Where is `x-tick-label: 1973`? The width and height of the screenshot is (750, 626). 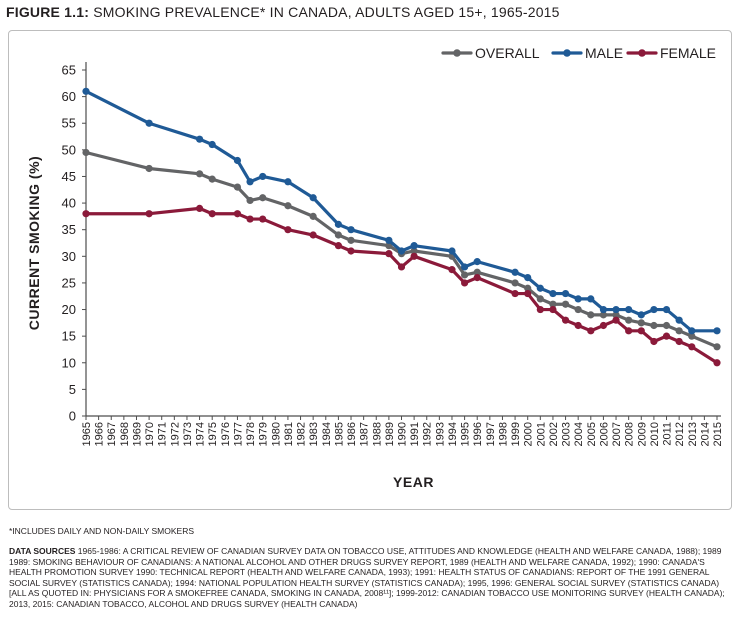 x-tick-label: 1973 is located at coordinates (188, 434).